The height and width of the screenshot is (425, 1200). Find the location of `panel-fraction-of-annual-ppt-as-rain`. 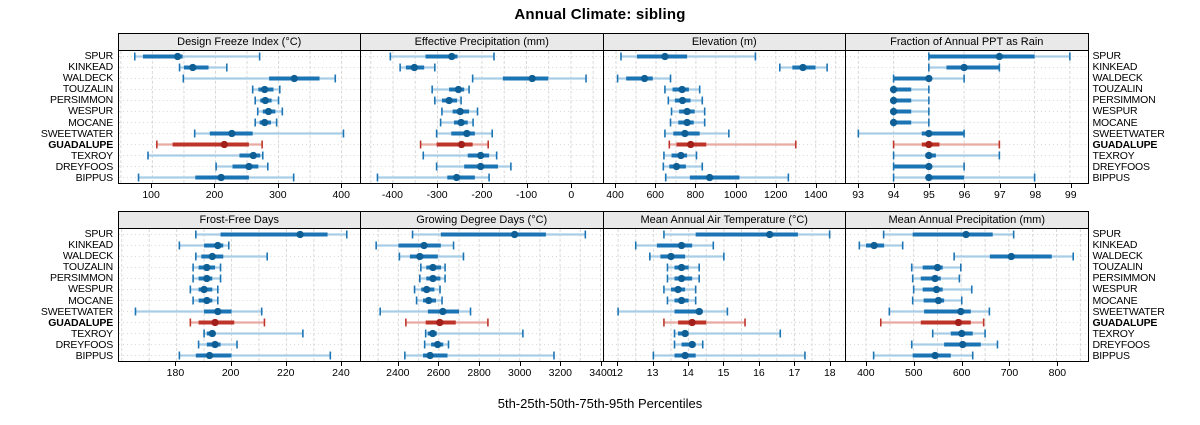

panel-fraction-of-annual-ppt-as-rain is located at coordinates (967, 117).